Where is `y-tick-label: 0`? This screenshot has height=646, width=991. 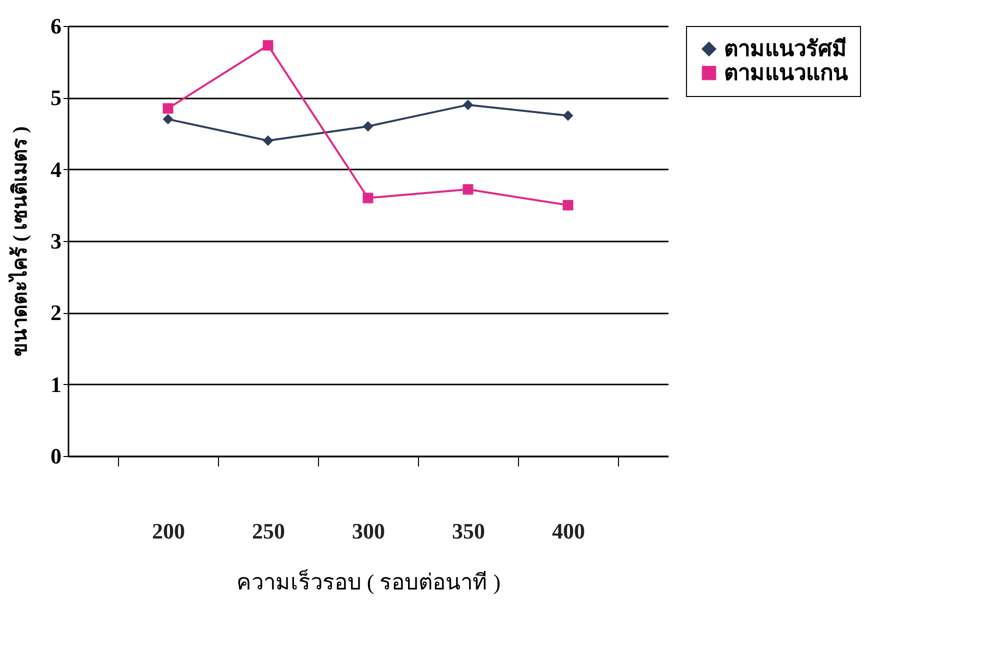
y-tick-label: 0 is located at coordinates (56, 456).